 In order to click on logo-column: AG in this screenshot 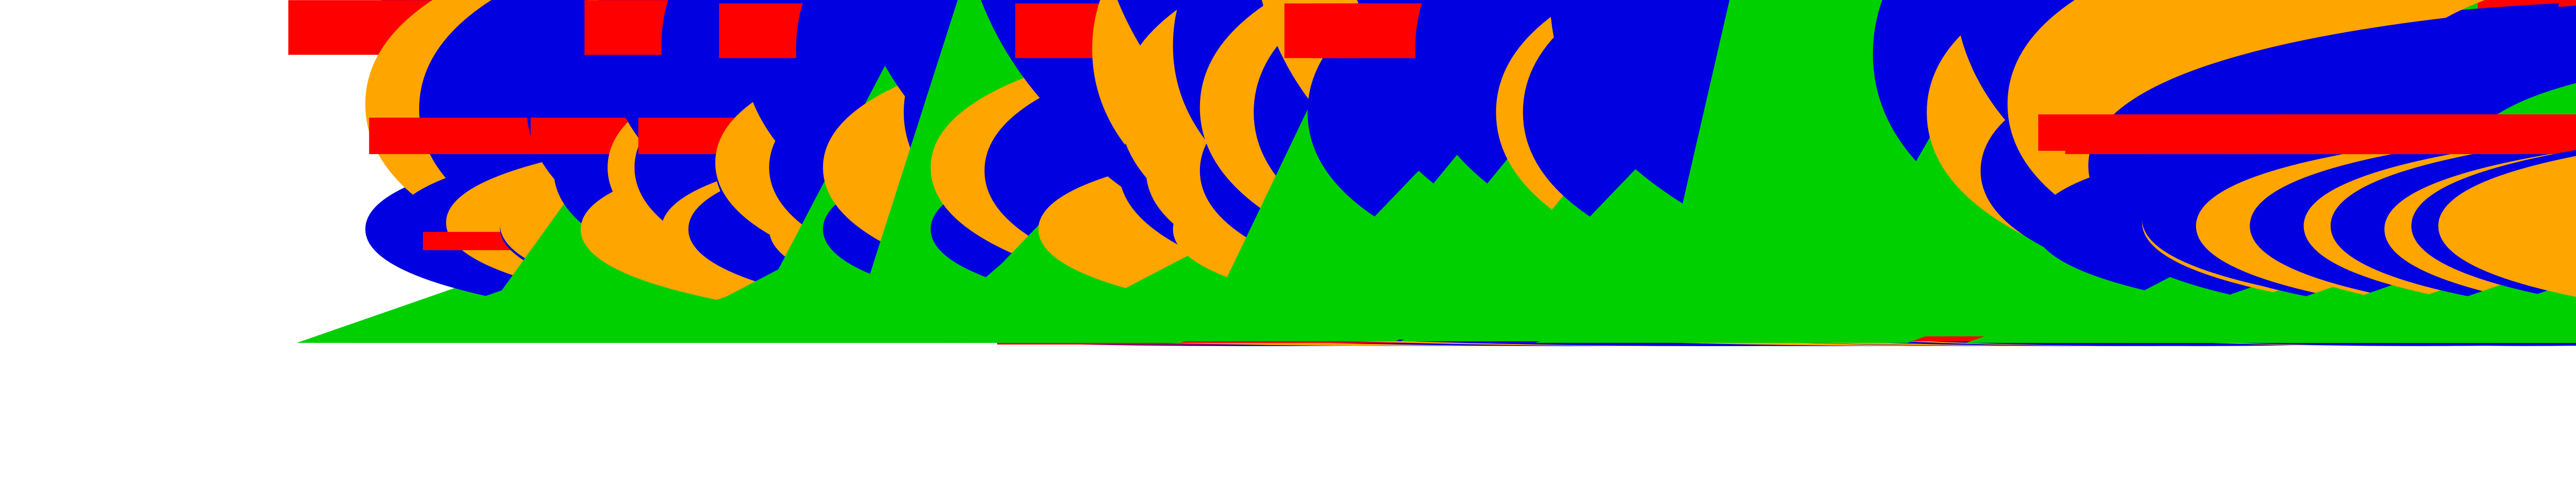, I will do `click(2454, 227)`.